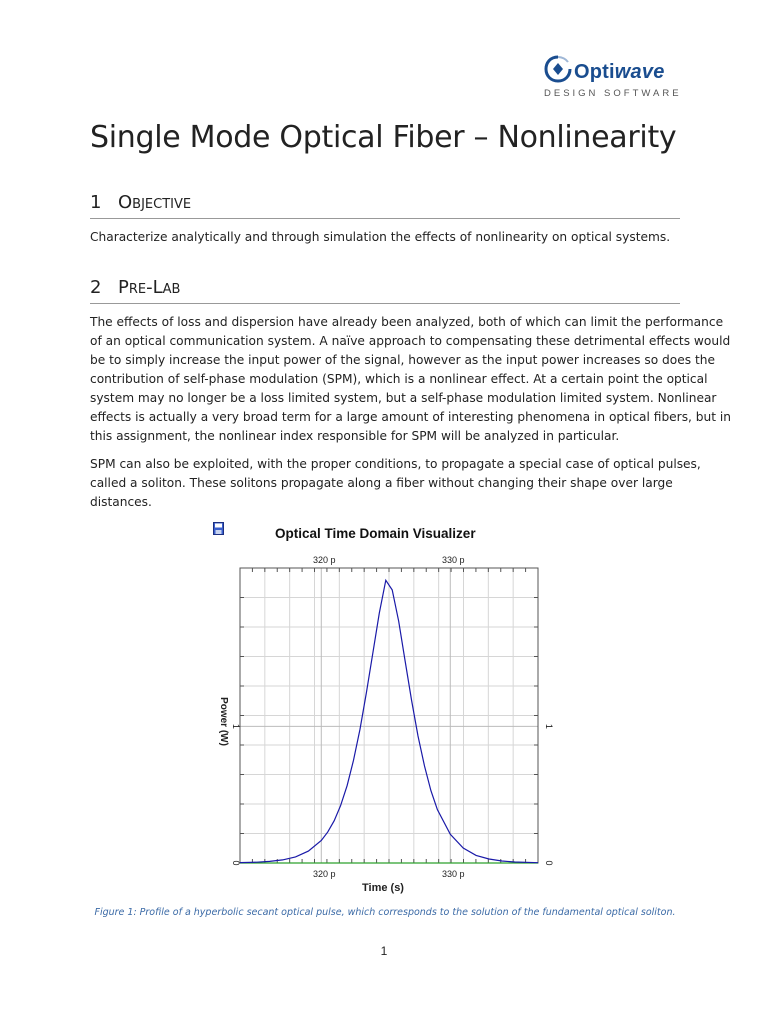  I want to click on optiwave-logo: Optiwave DESIGN SOFTWARE, so click(609, 77).